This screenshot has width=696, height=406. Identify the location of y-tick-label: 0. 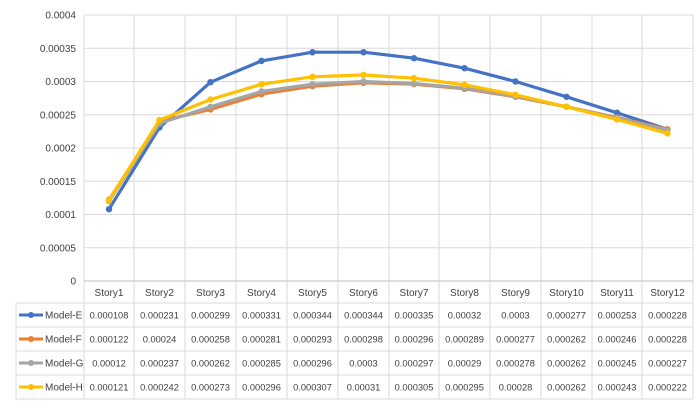
(73, 282).